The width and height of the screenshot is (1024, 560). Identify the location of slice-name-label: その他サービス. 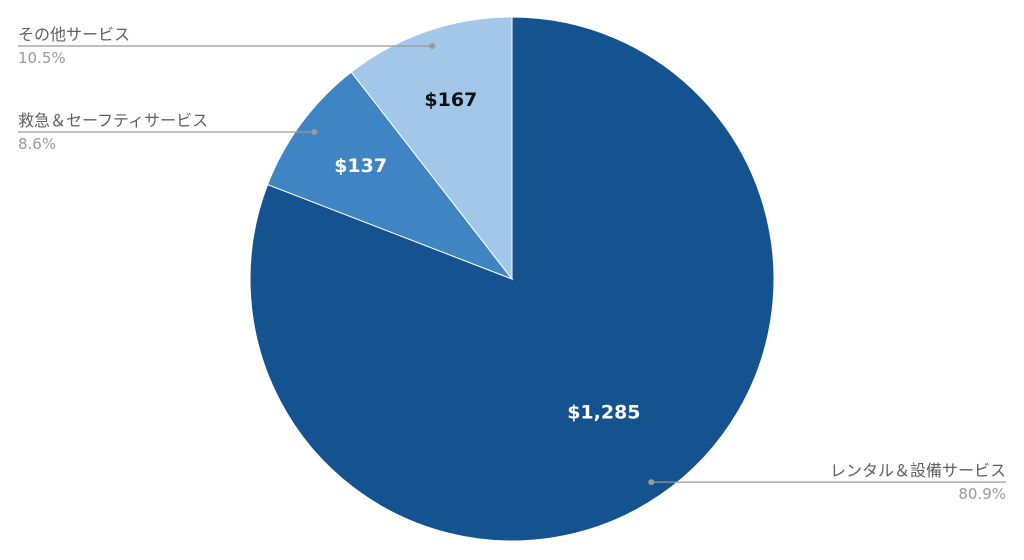
(74, 34).